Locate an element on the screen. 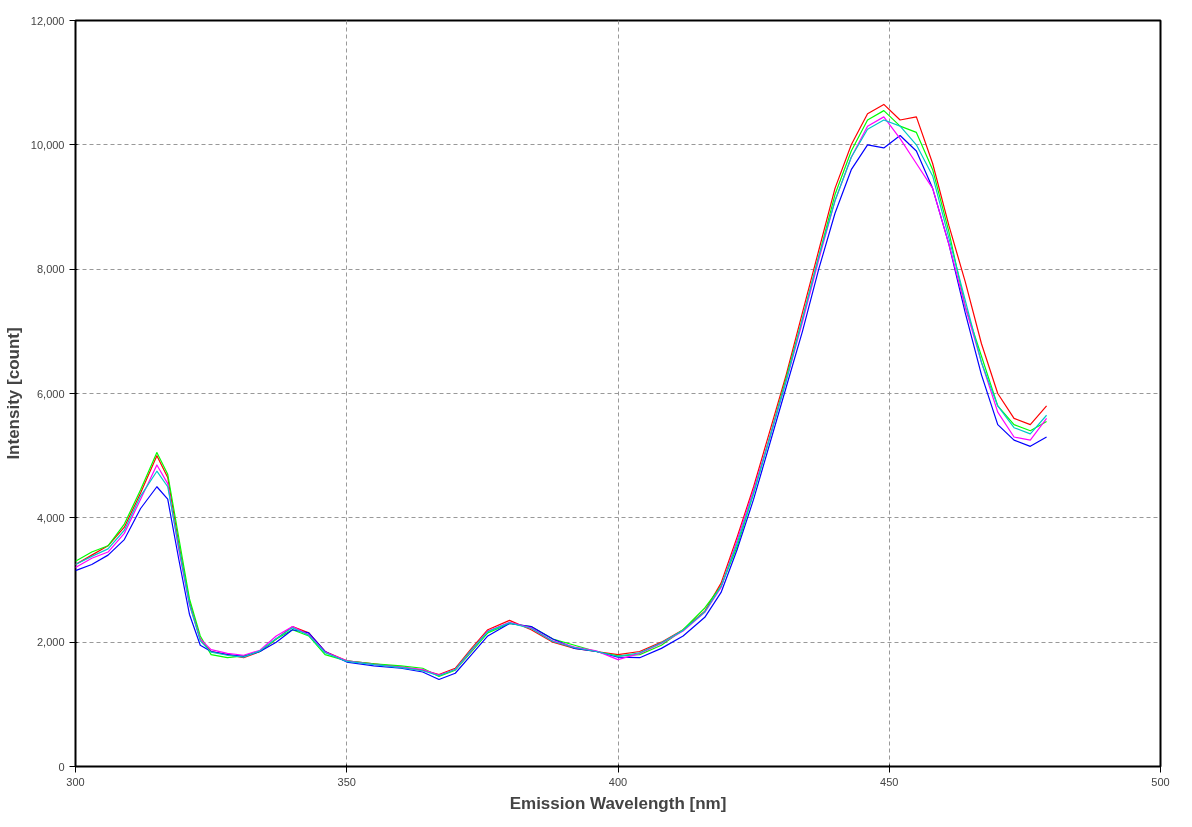  x-axis-title: Emission Wavelength [nm] is located at coordinates (618, 803).